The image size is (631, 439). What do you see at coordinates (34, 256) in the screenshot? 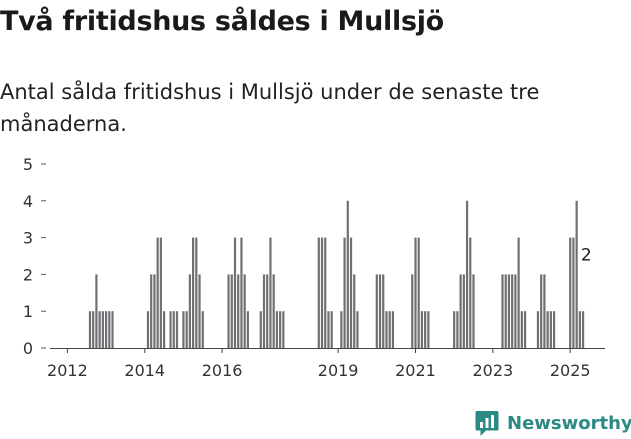
I see `y-axis: 0 1 2 3 4 5` at bounding box center [34, 256].